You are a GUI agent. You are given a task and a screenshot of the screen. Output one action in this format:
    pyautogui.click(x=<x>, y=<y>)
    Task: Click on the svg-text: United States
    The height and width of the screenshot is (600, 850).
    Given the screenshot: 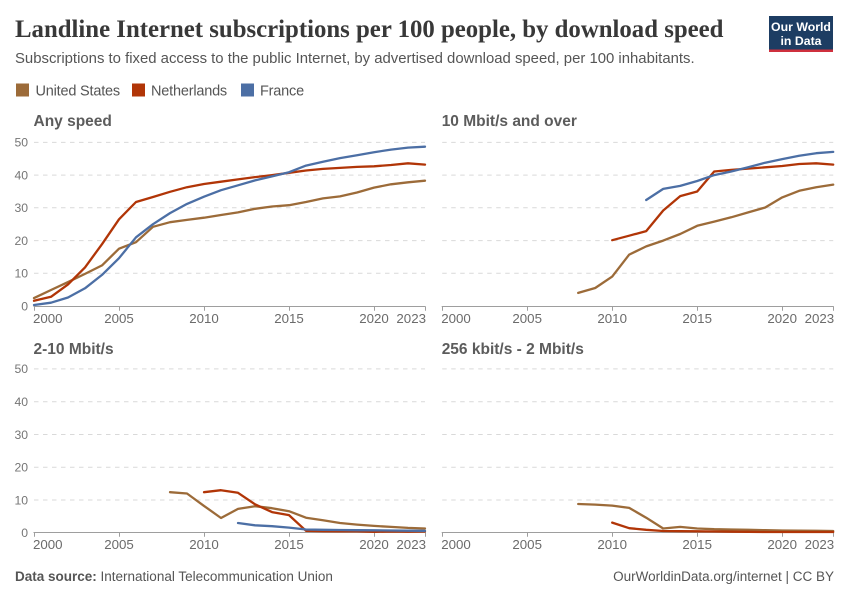 What is the action you would take?
    pyautogui.click(x=78, y=92)
    